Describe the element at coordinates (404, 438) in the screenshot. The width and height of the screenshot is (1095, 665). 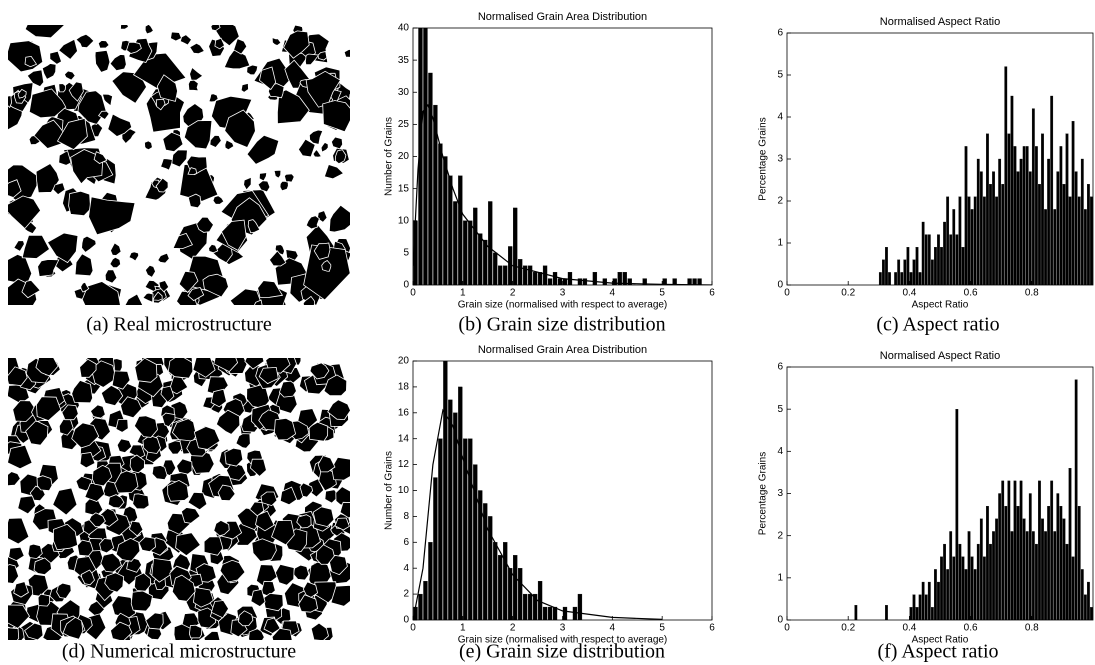
I see `y-tick-label: 14` at that location.